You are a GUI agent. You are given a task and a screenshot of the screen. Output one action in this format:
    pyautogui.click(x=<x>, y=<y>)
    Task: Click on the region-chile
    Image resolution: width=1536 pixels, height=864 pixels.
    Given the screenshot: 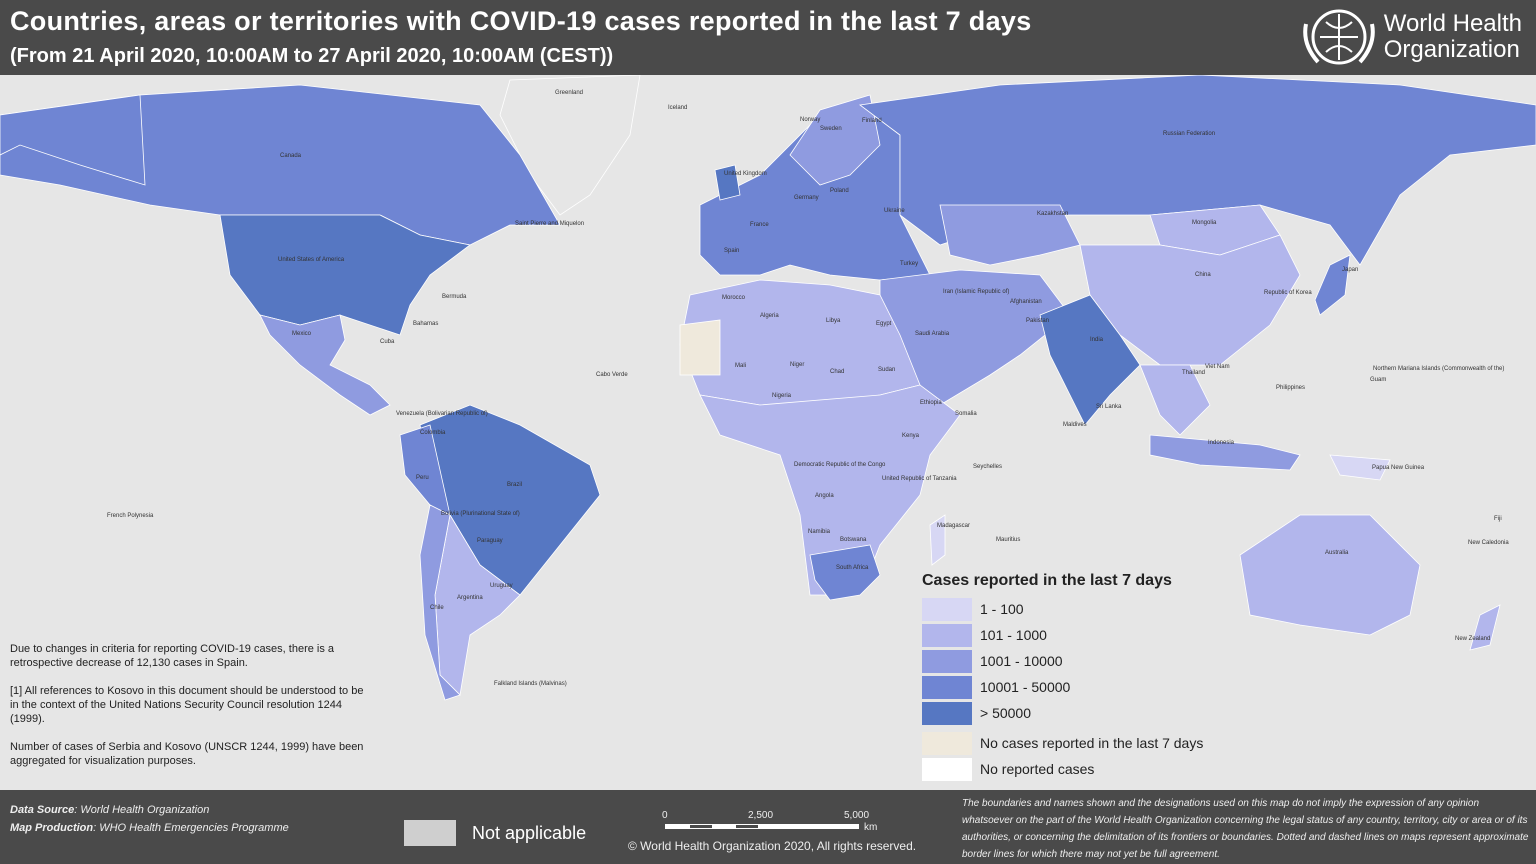 What is the action you would take?
    pyautogui.click(x=440, y=602)
    